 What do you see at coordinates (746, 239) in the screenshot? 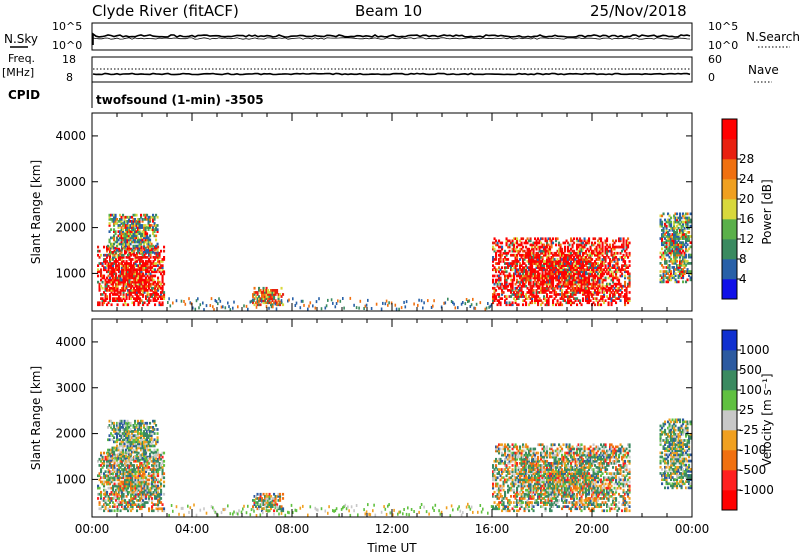
I see `power-colorbar-tick-label: 12` at bounding box center [746, 239].